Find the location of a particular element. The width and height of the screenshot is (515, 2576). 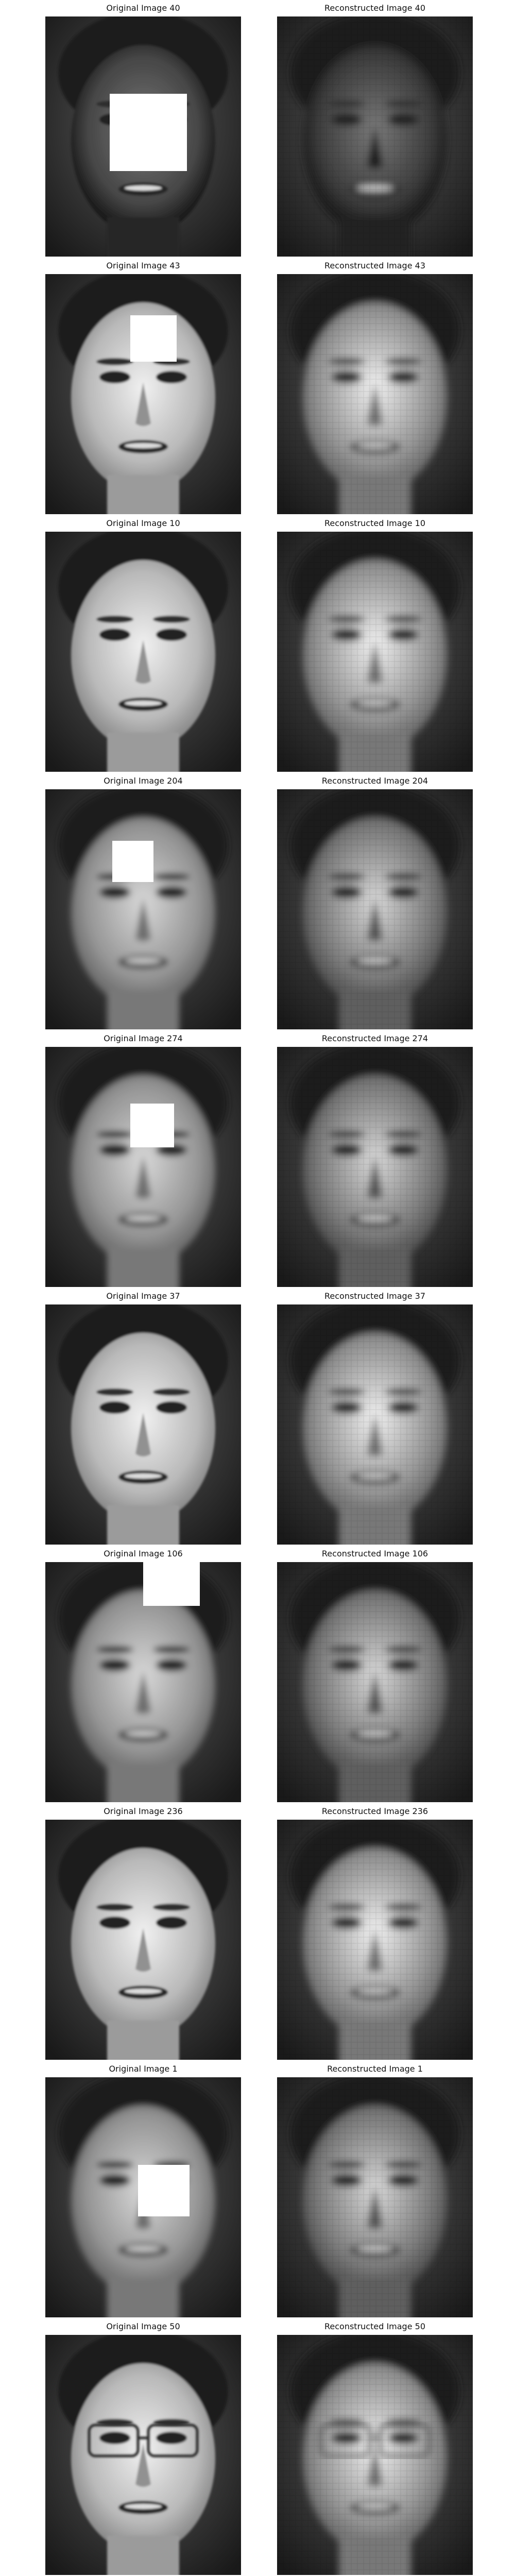

original-image-title: Original Image 50 is located at coordinates (143, 2326).